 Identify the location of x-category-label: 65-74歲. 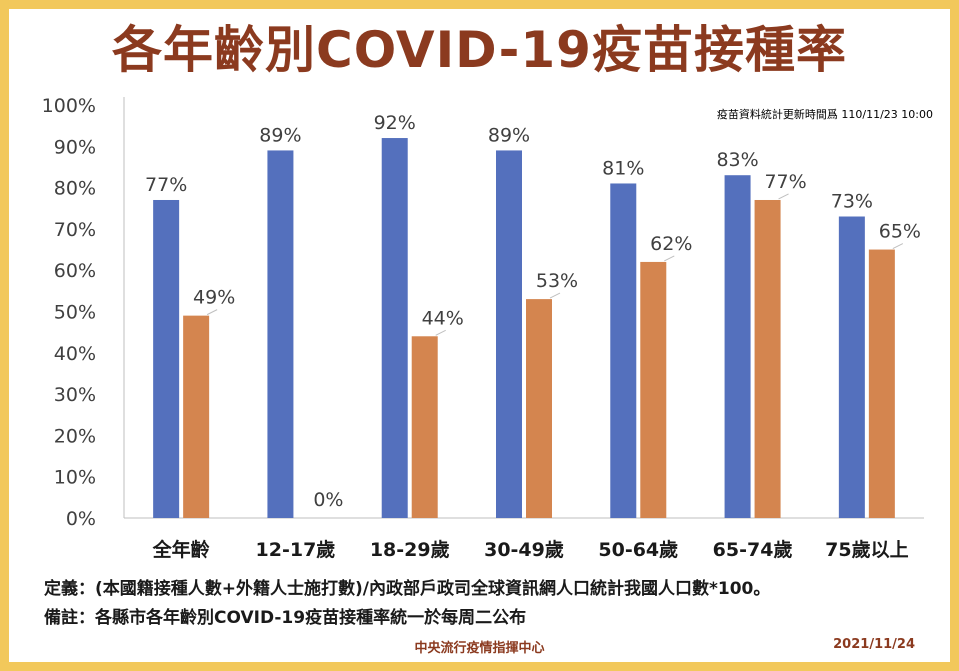
(753, 549).